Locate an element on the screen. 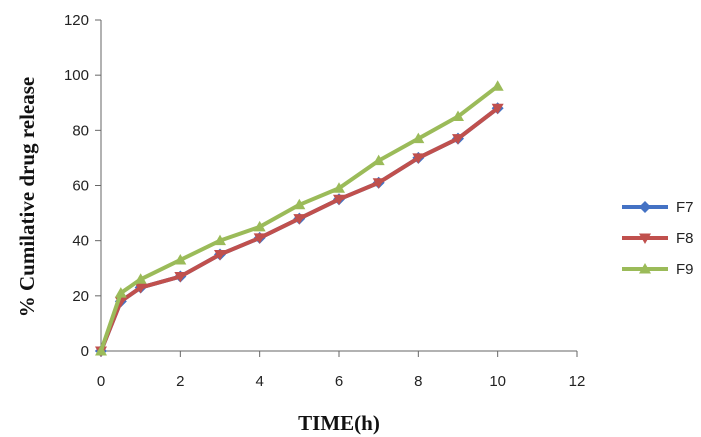 The height and width of the screenshot is (437, 701). y-tick-label: 0 is located at coordinates (85, 351).